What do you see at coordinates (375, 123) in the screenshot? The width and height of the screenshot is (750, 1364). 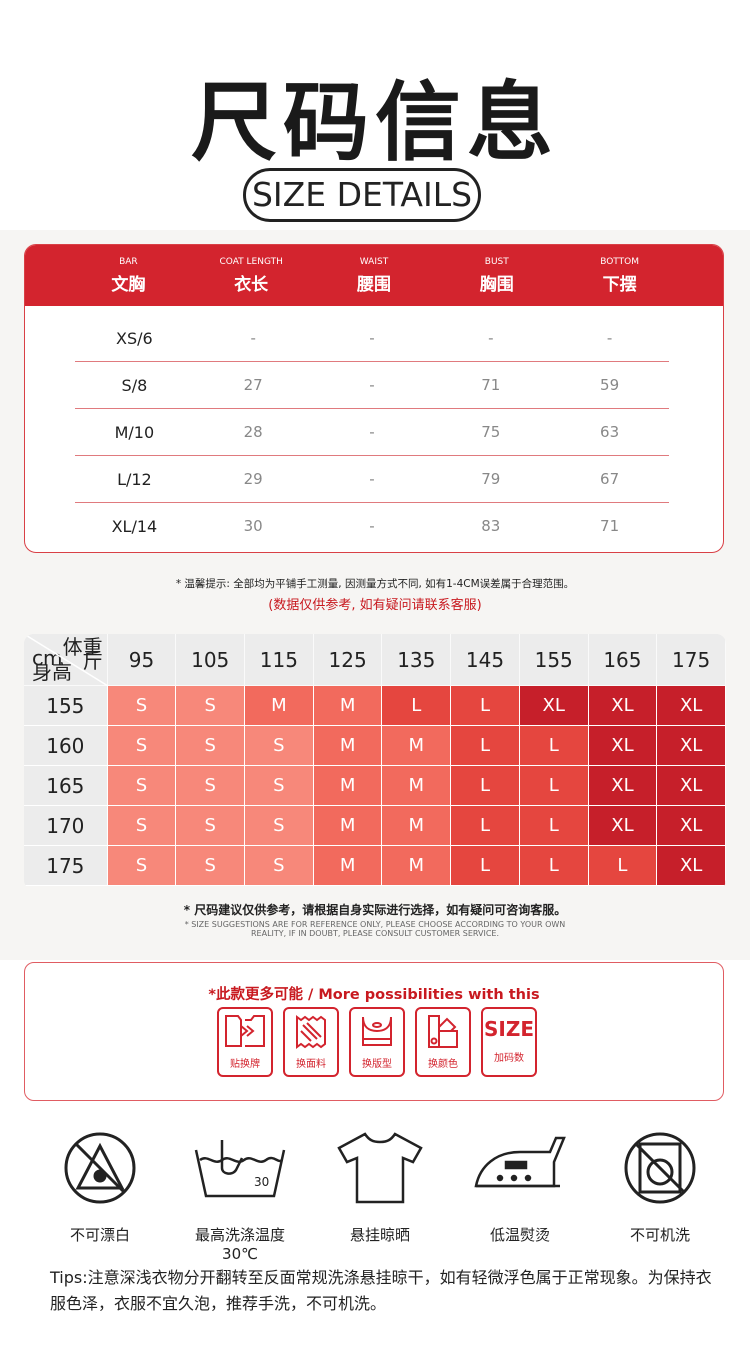 I see `page-title: 尺码信息` at bounding box center [375, 123].